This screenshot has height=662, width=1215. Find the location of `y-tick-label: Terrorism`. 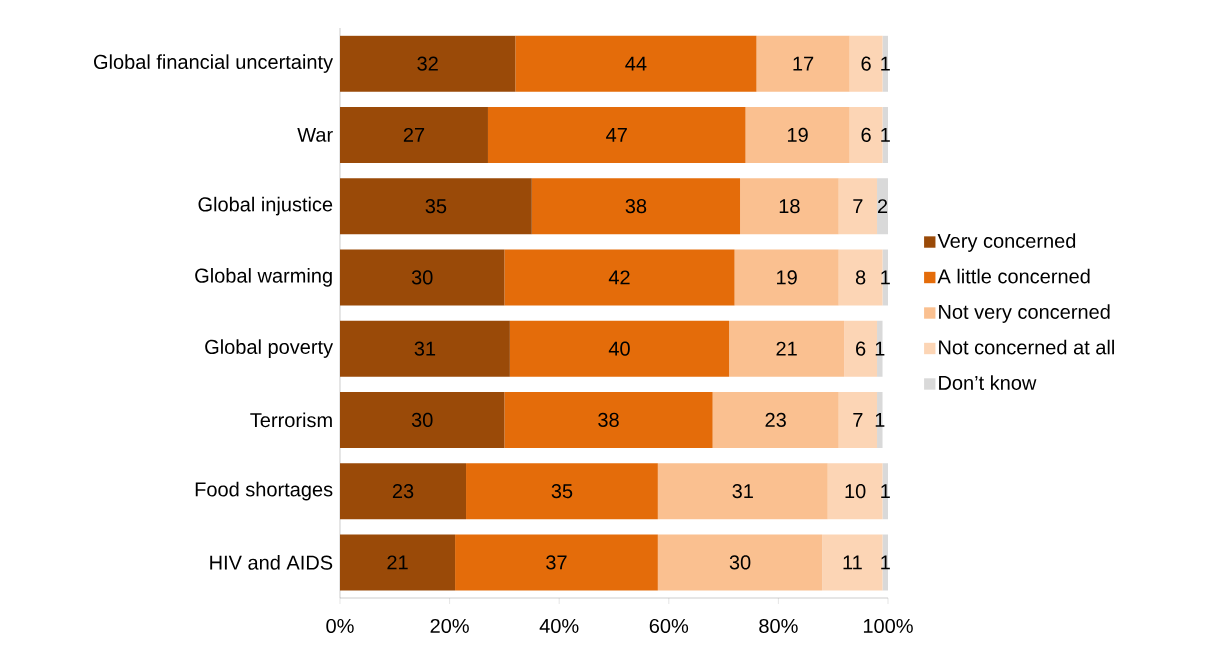

y-tick-label: Terrorism is located at coordinates (291, 420).